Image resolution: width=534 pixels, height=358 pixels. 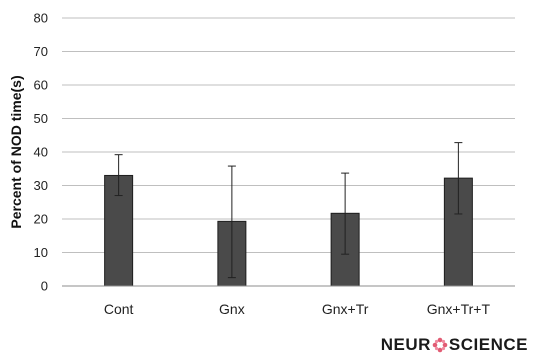 I want to click on neuroscience-logo: NEUR SCIENCE, so click(x=454, y=344).